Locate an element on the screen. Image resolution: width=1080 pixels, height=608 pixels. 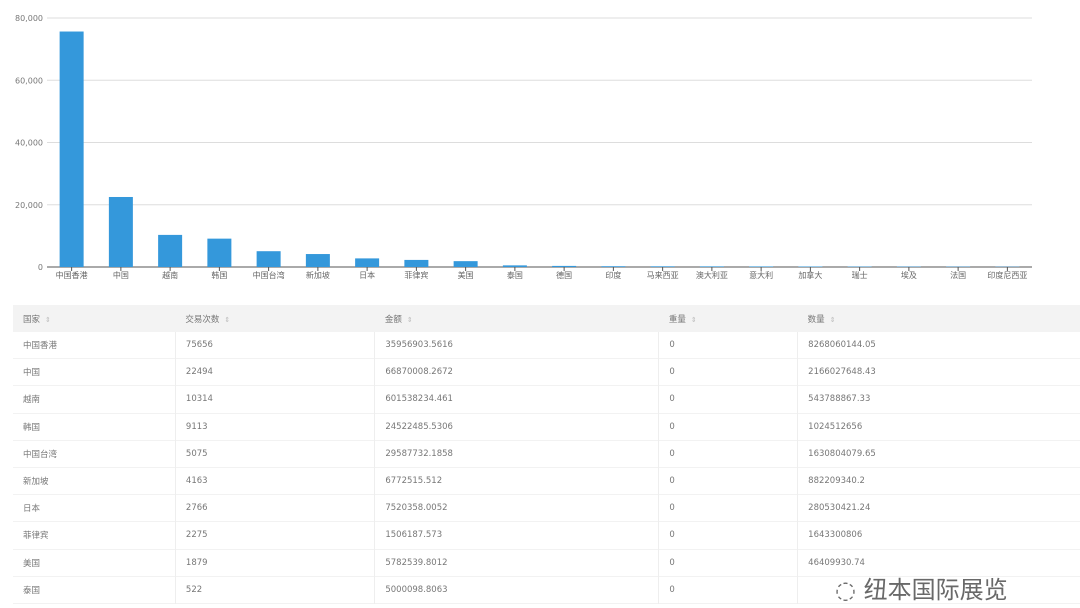
table-cell: 1643300806 is located at coordinates (938, 535).